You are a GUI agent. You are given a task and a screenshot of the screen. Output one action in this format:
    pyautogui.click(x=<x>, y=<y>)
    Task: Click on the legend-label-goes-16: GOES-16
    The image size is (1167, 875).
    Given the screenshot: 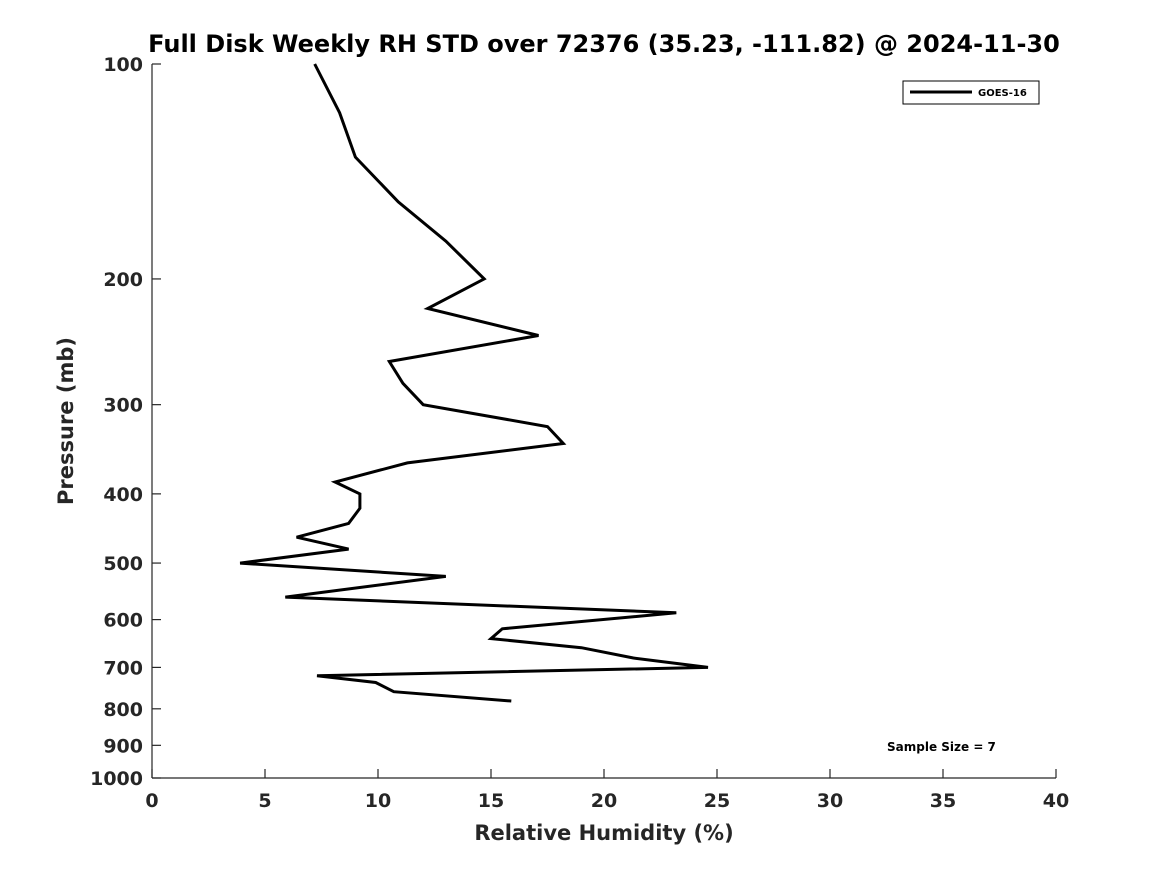 What is the action you would take?
    pyautogui.click(x=1002, y=93)
    